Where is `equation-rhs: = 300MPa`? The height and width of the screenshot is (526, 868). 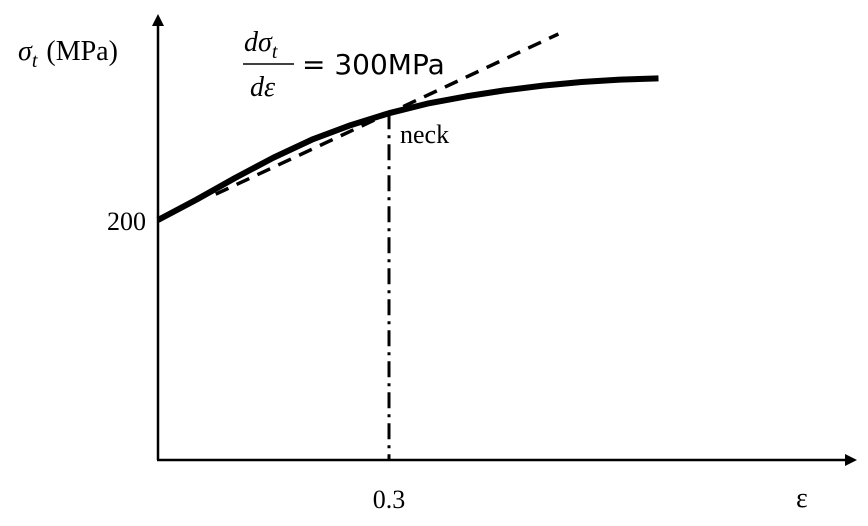
equation-rhs: = 300MPa is located at coordinates (373, 64).